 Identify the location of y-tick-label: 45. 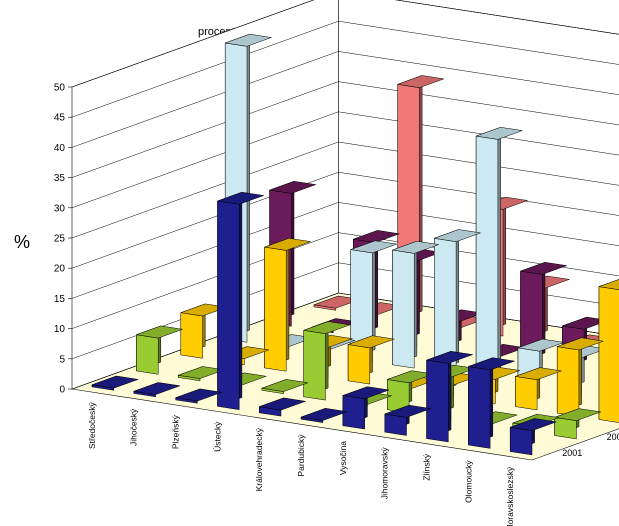
(60, 118).